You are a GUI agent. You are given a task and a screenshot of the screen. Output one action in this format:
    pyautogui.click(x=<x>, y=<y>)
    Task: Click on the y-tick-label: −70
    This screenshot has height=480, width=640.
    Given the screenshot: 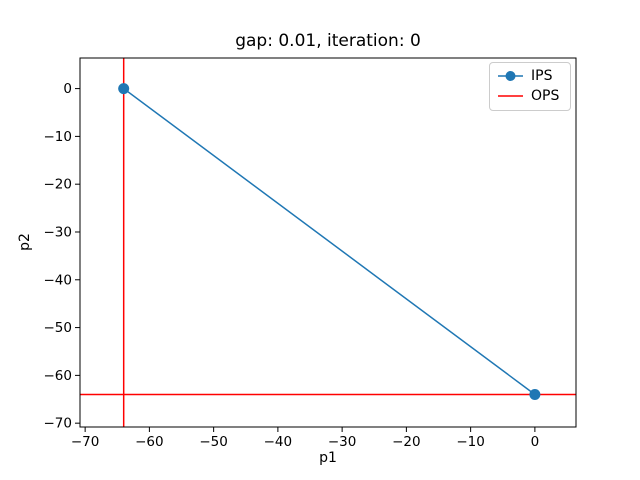 What is the action you would take?
    pyautogui.click(x=58, y=424)
    